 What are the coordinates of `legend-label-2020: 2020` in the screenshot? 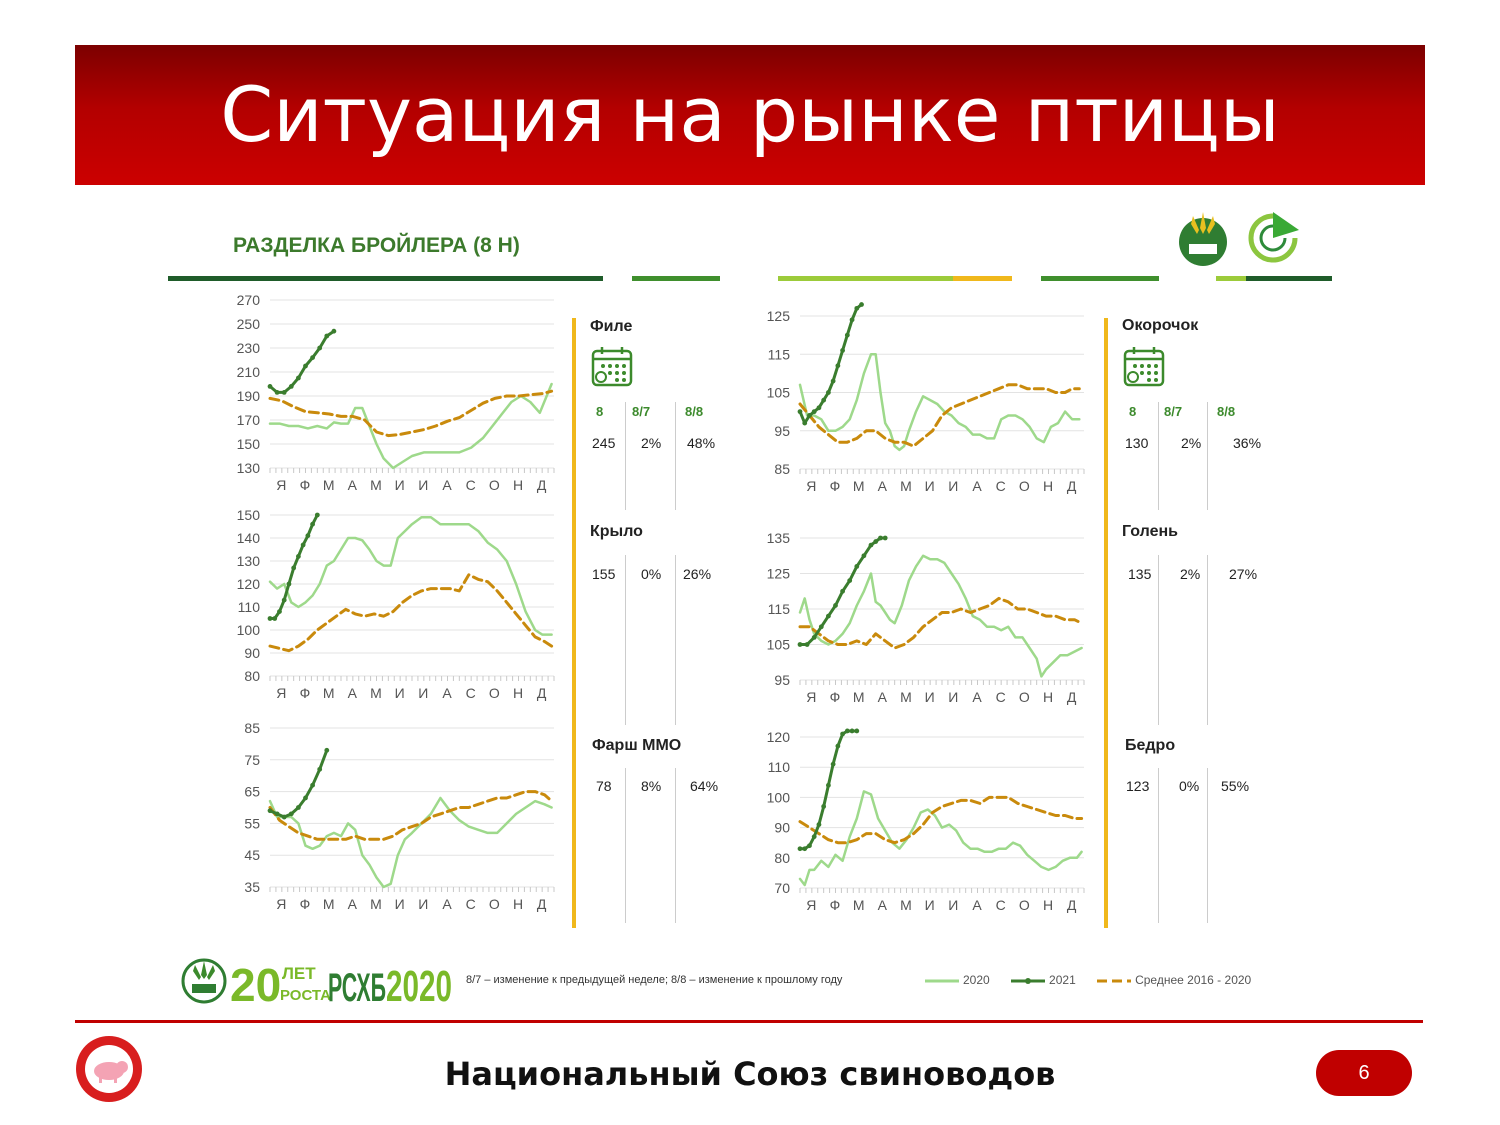 It's located at (976, 979).